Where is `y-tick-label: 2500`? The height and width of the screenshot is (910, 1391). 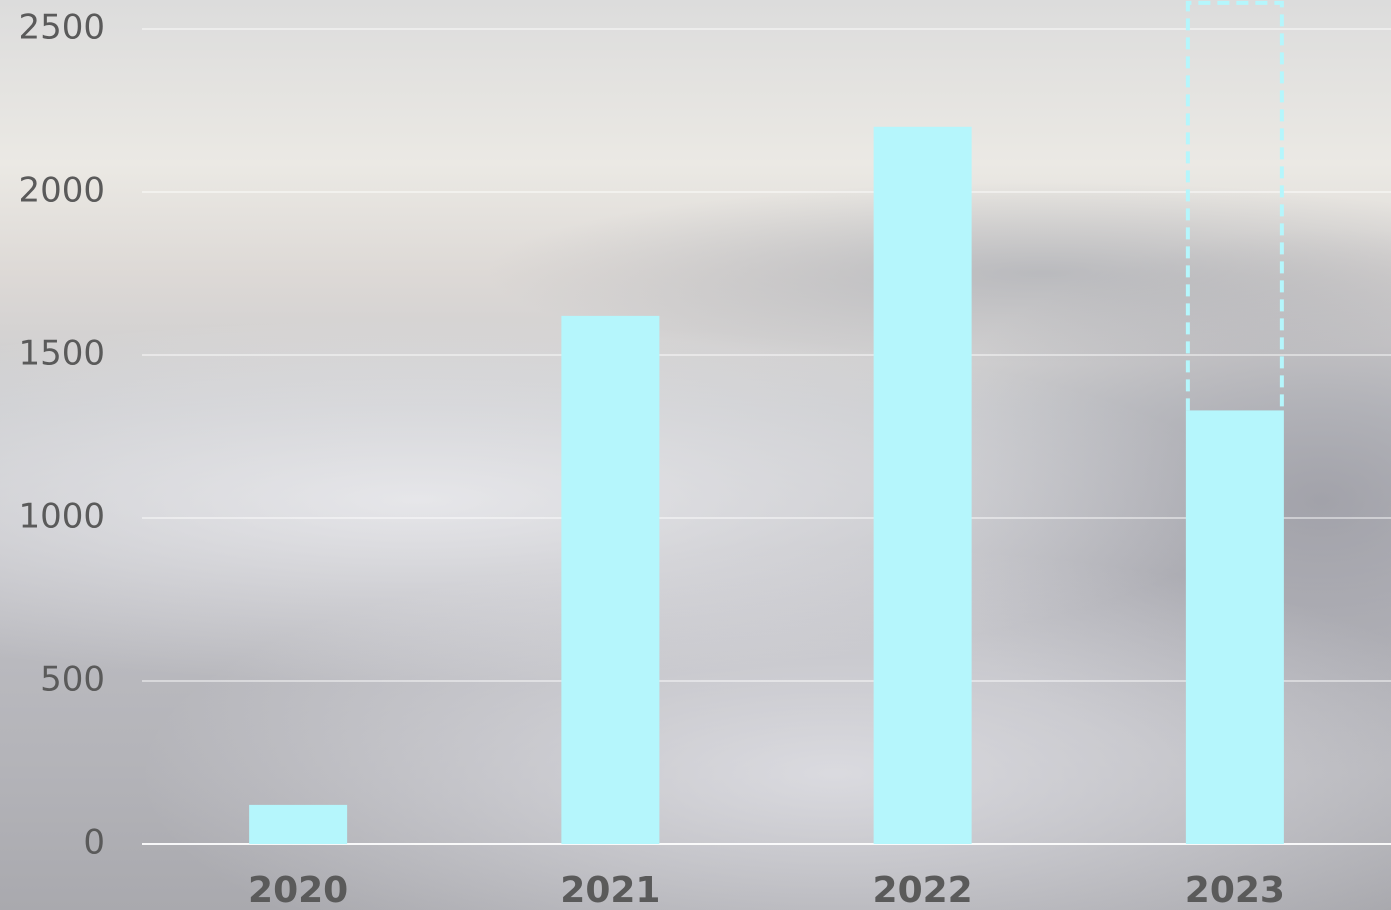 y-tick-label: 2500 is located at coordinates (61, 28).